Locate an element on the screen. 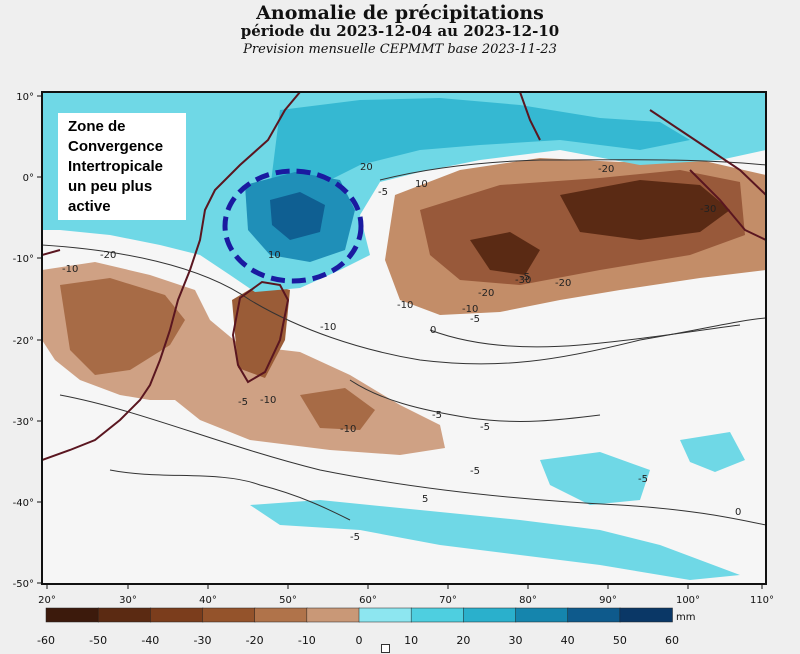 This screenshot has width=800, height=654. lon-tick-label: 70° is located at coordinates (448, 600).